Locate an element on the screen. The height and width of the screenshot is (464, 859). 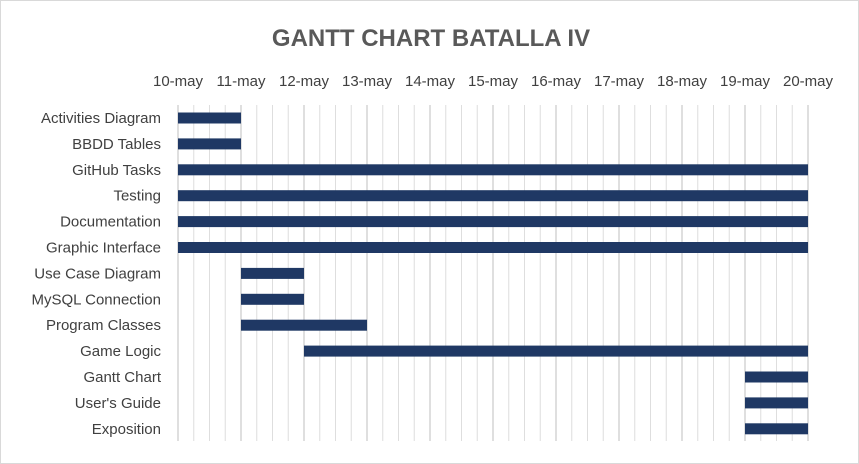
x-tick-label: 12-may is located at coordinates (304, 81).